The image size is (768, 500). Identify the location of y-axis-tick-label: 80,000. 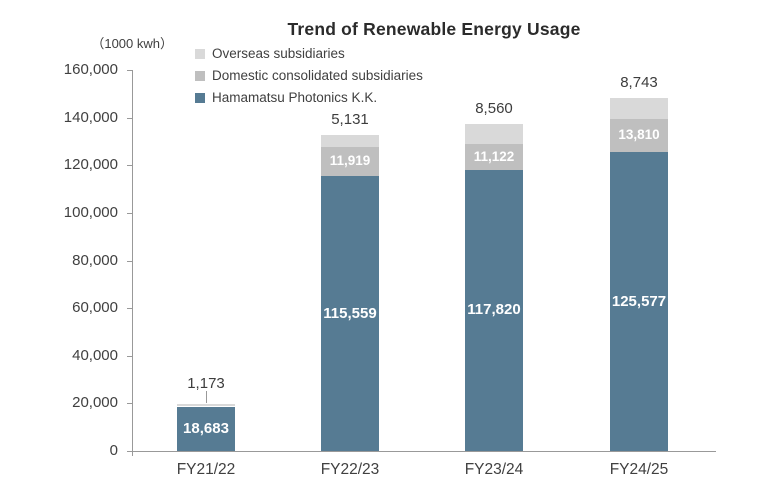
(95, 260).